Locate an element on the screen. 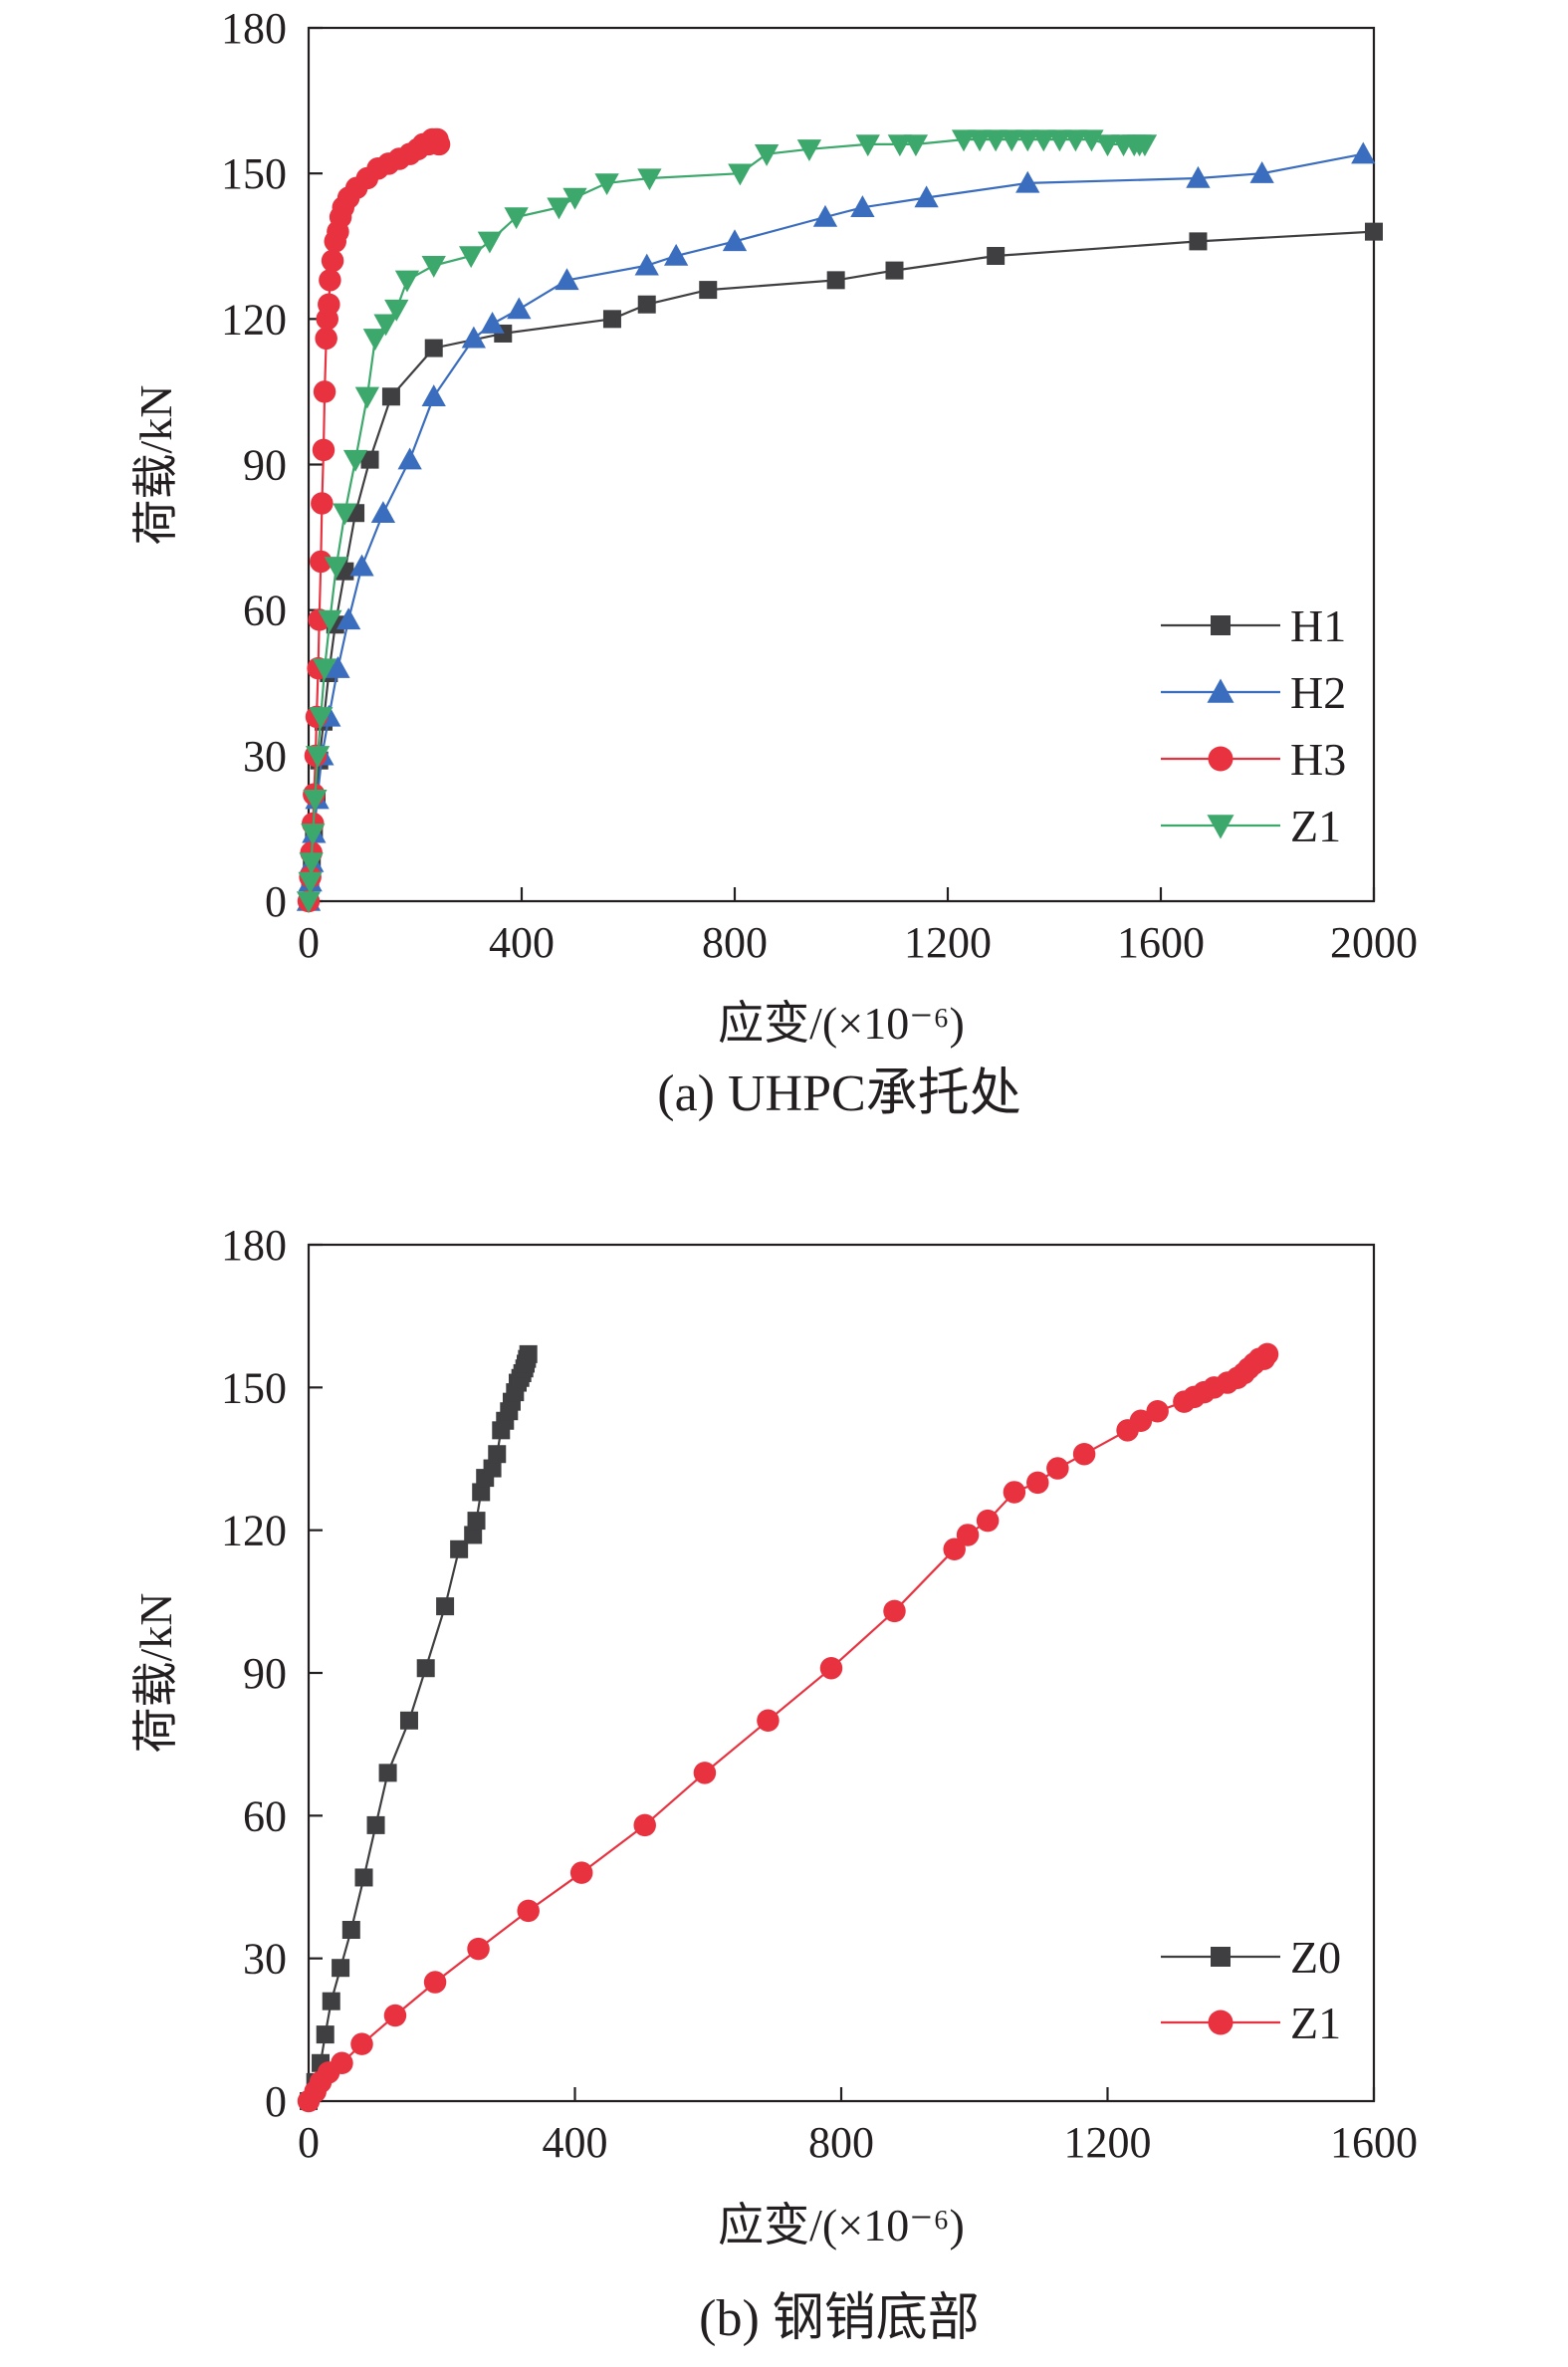 The height and width of the screenshot is (2367, 1568). x-axis-ticks: 0 400 800 1200 1600 is located at coordinates (858, 2127).